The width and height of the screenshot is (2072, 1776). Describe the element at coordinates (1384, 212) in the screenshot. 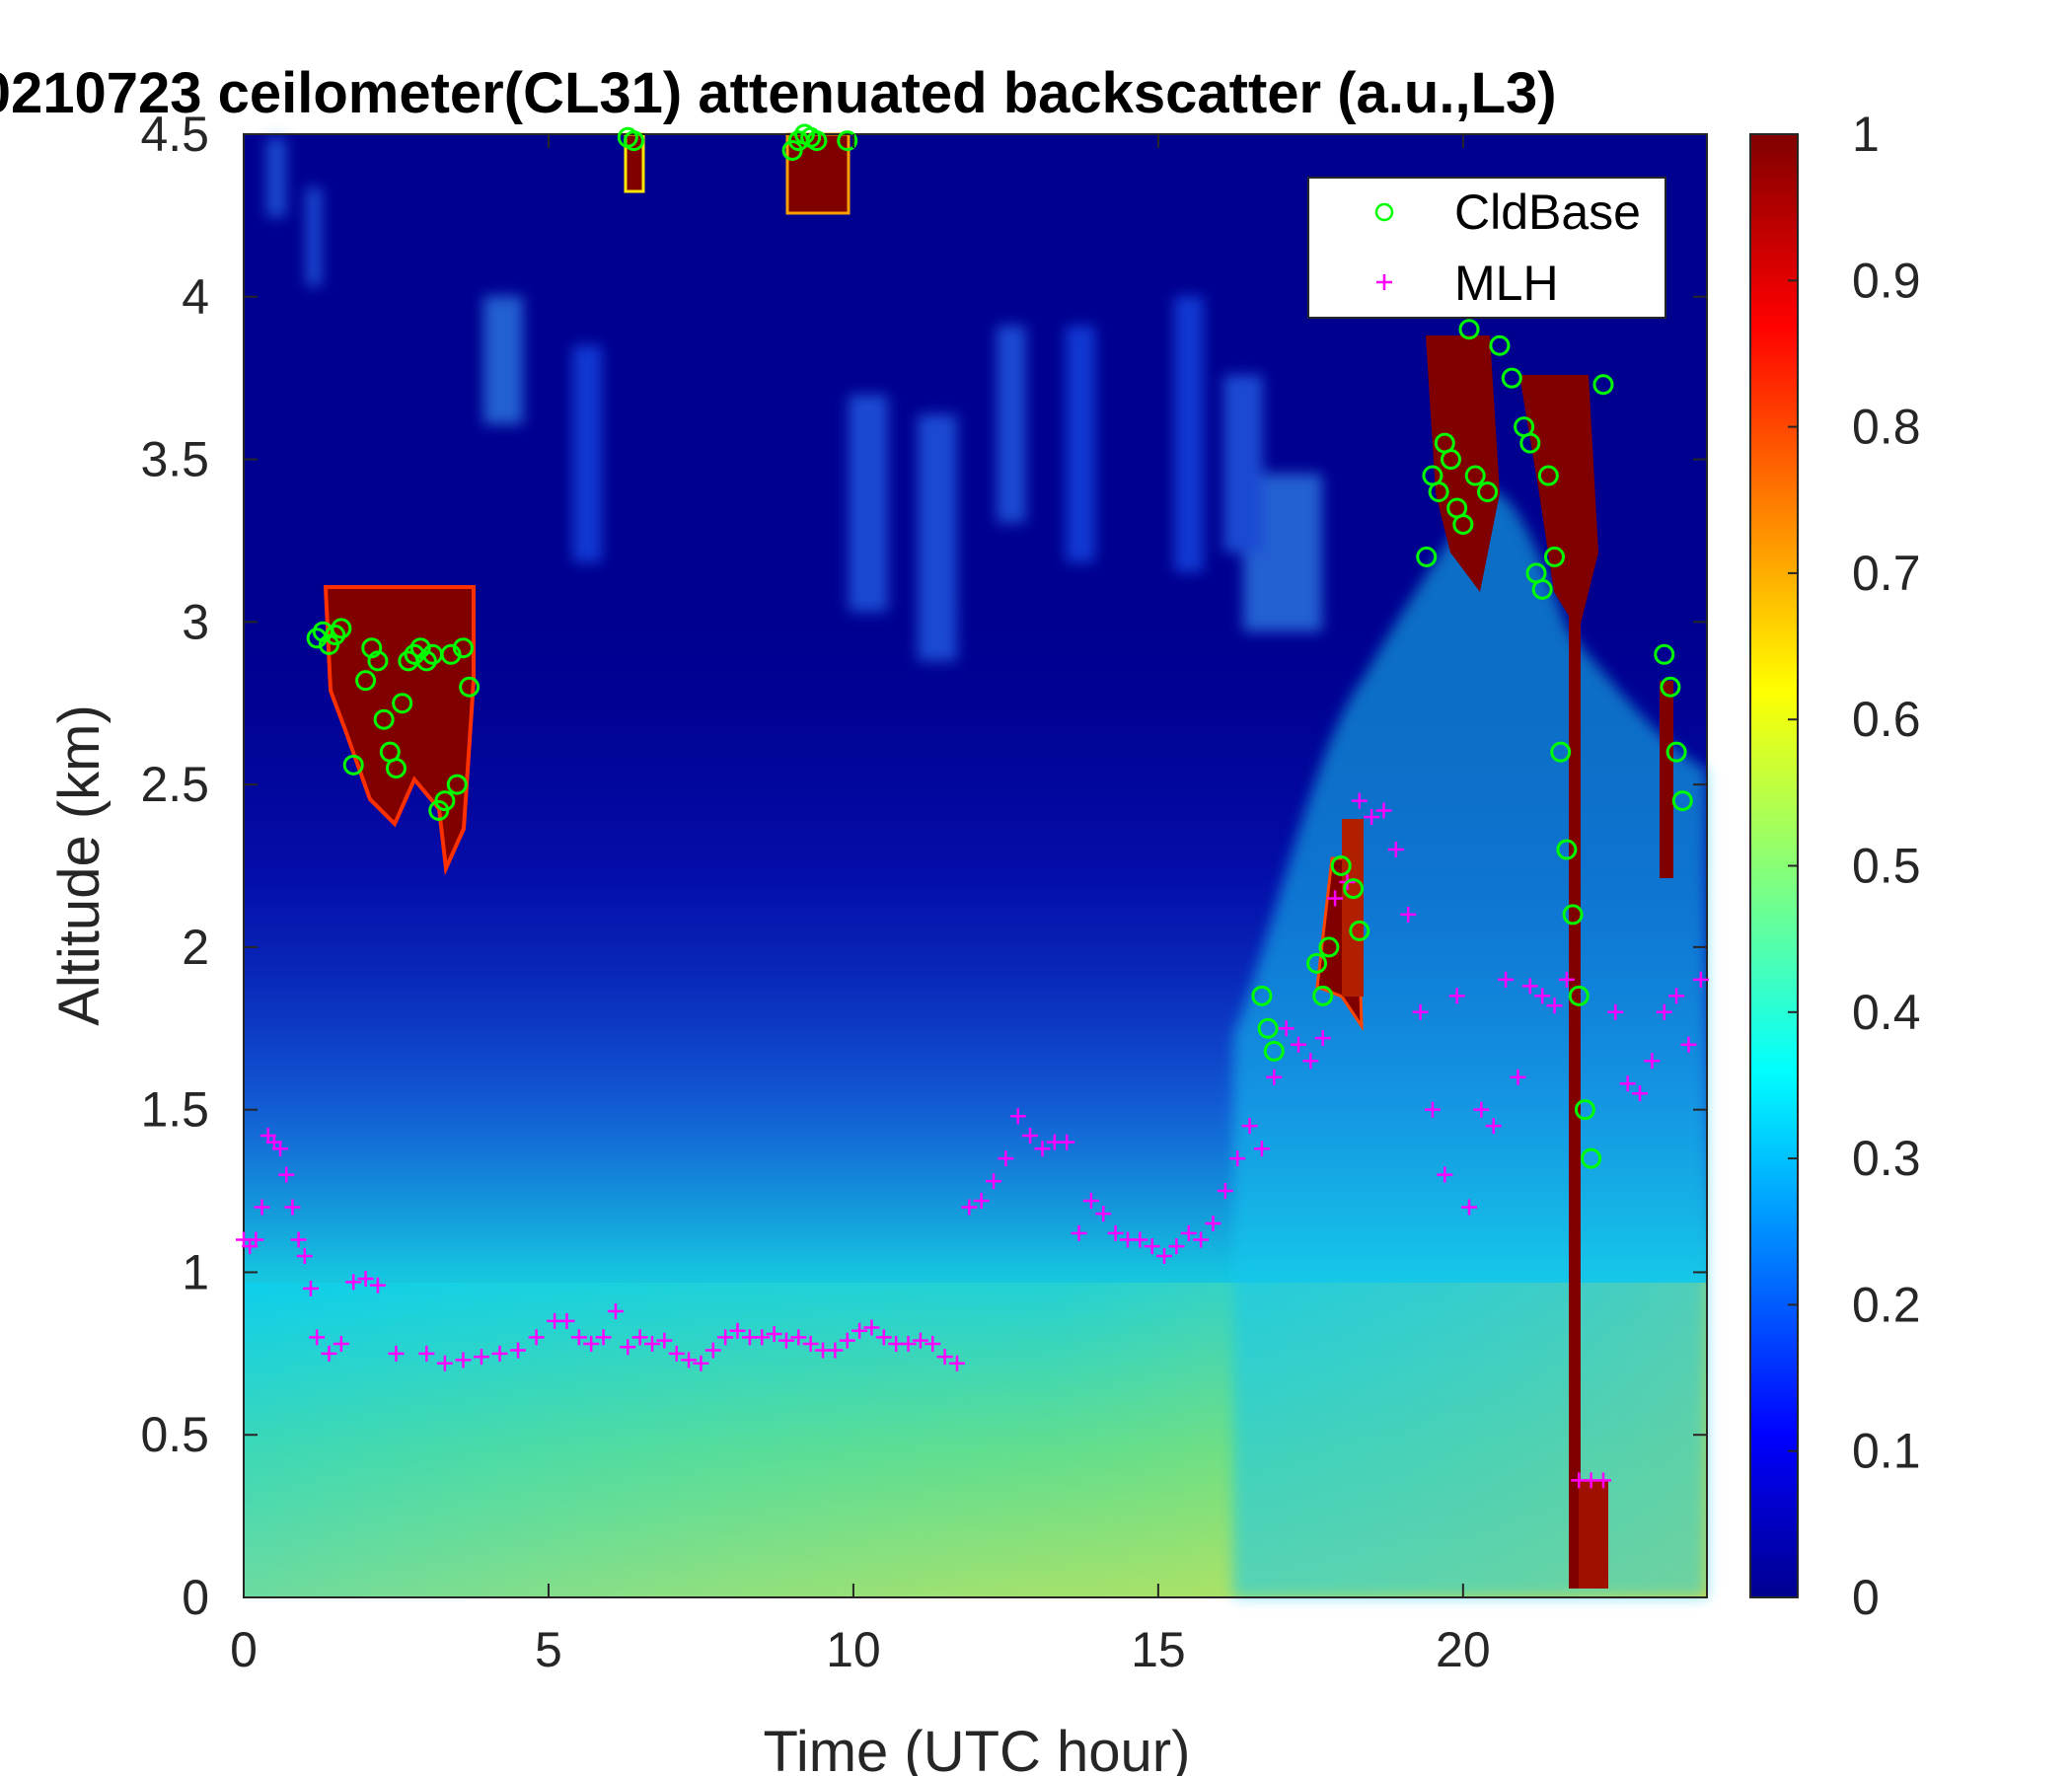

I see `legend-cldbase-marker` at that location.